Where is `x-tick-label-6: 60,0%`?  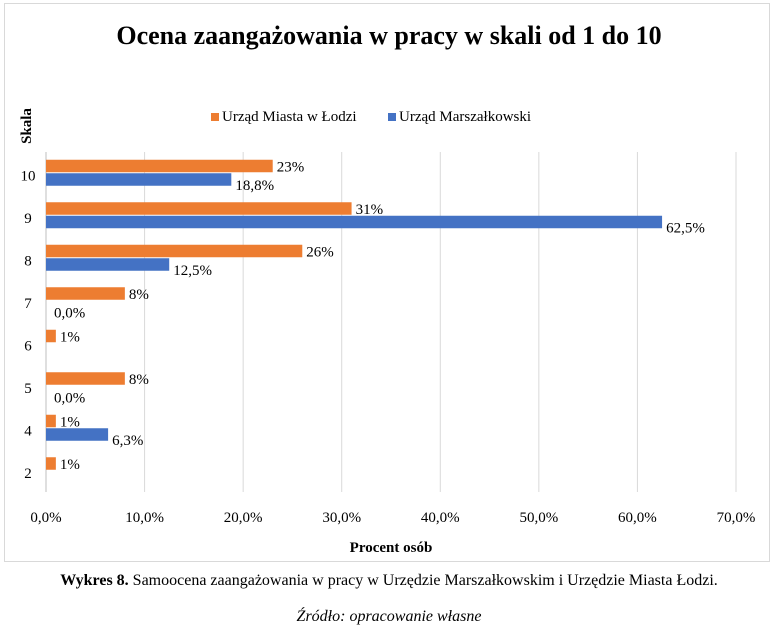 x-tick-label-6: 60,0% is located at coordinates (637, 518).